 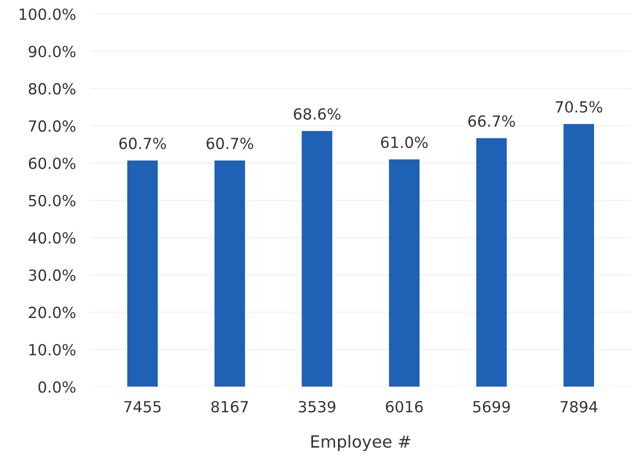 What do you see at coordinates (142, 406) in the screenshot?
I see `x-tick-label: 7455` at bounding box center [142, 406].